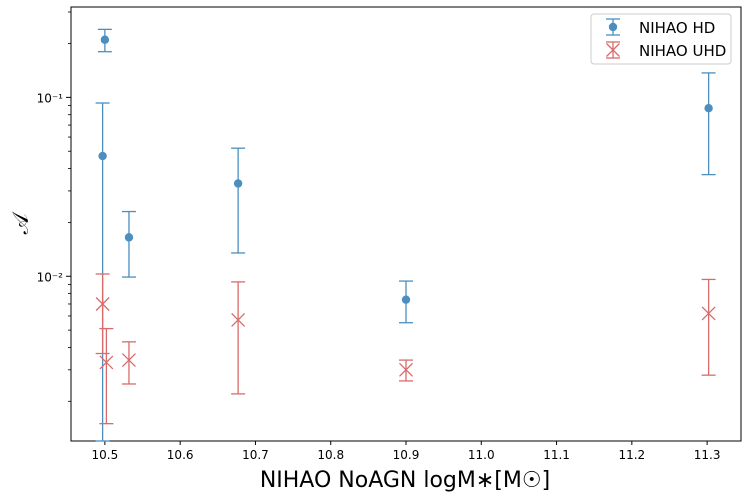  I want to click on x-axis: 10.5 10.6 10.7 10.8 10.9 11.0 11.1 11.2 11.3, so click(406, 451).